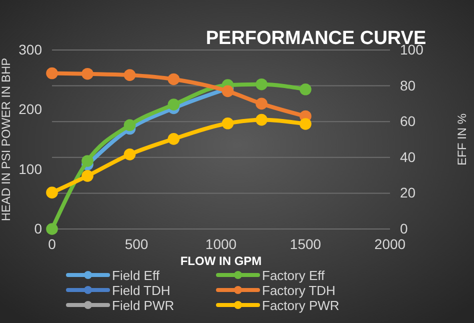 The image size is (474, 323). What do you see at coordinates (30, 109) in the screenshot?
I see `y-tick-label: 200` at bounding box center [30, 109].